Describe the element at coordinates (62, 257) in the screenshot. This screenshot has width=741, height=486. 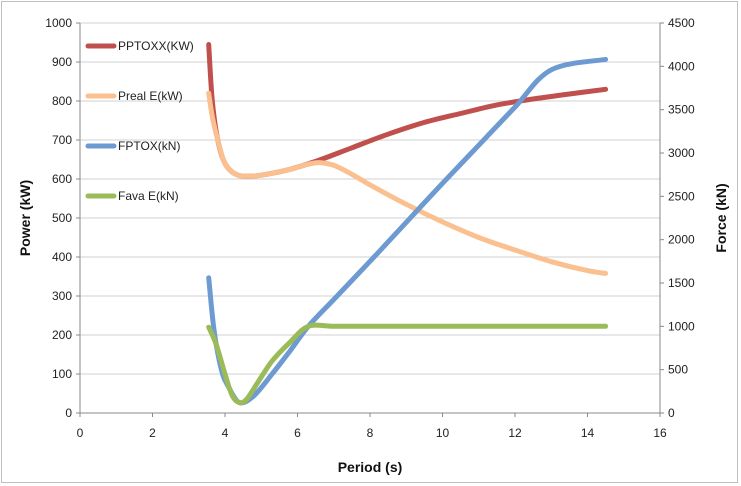
I see `y-tick-label: 400` at that location.